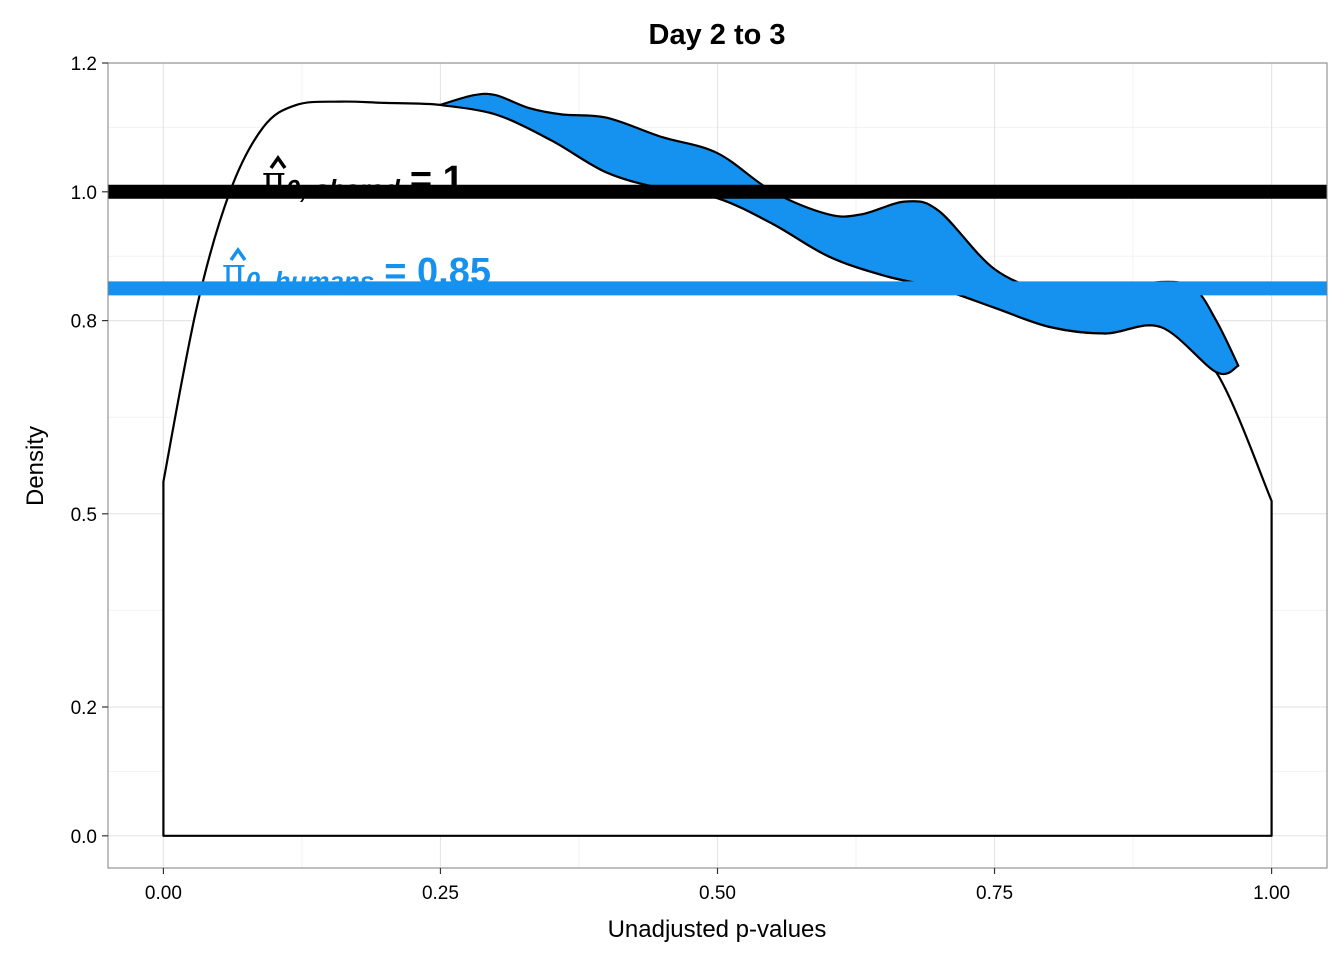  Describe the element at coordinates (717, 240) in the screenshot. I see `reference-lines` at that location.